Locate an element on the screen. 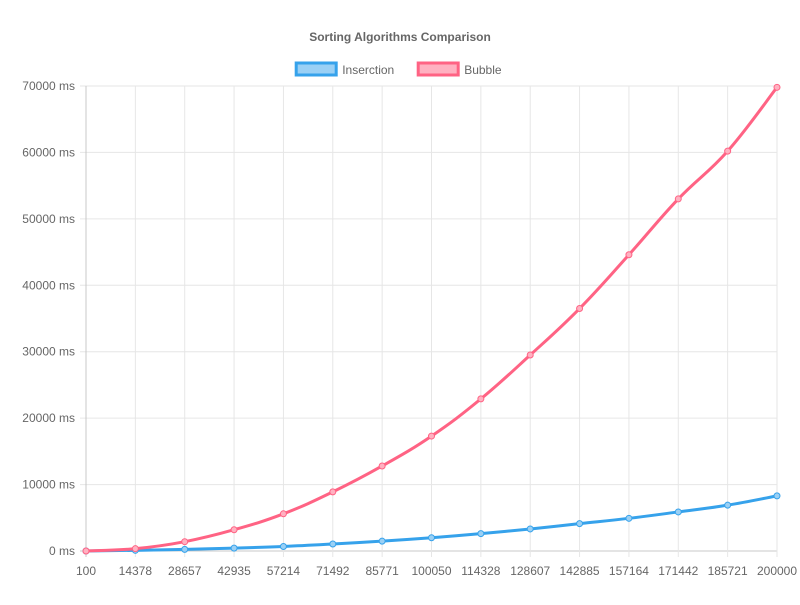  x-tick-label: 171442 is located at coordinates (678, 571).